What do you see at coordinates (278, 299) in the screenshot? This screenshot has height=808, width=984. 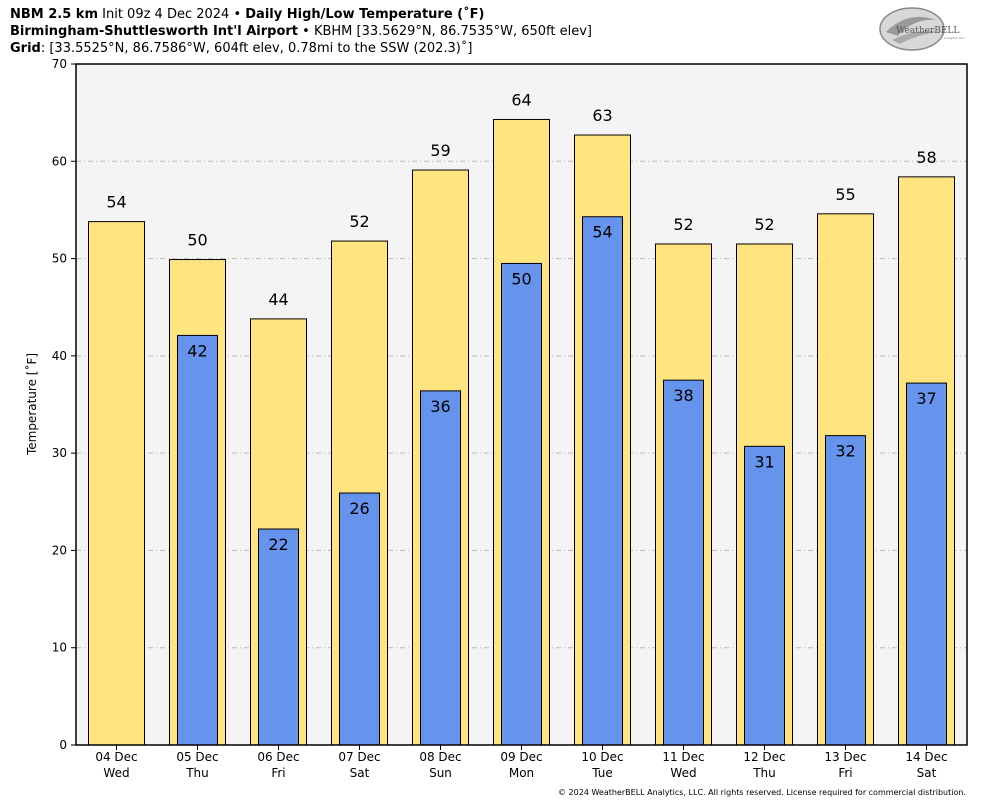 I see `high-label-2: 44` at bounding box center [278, 299].